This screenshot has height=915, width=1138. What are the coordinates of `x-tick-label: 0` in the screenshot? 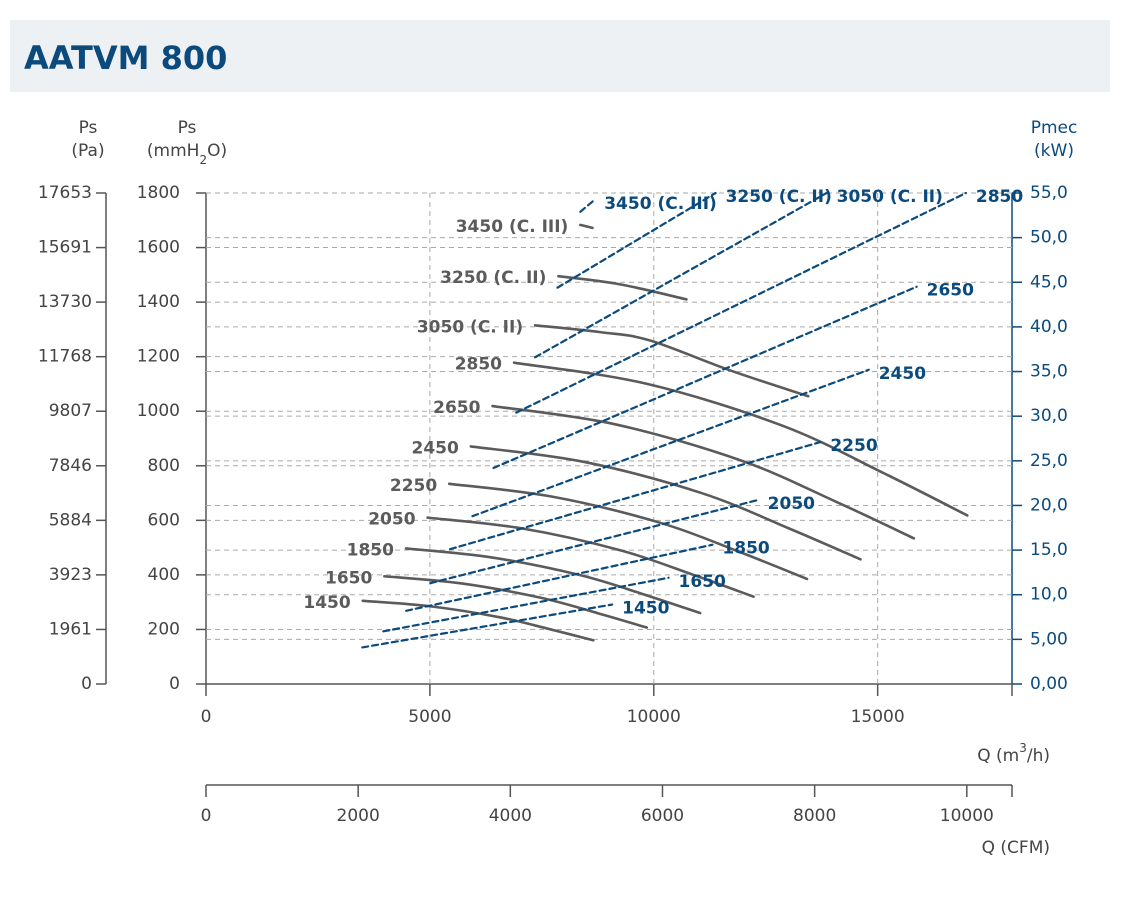 It's located at (206, 717).